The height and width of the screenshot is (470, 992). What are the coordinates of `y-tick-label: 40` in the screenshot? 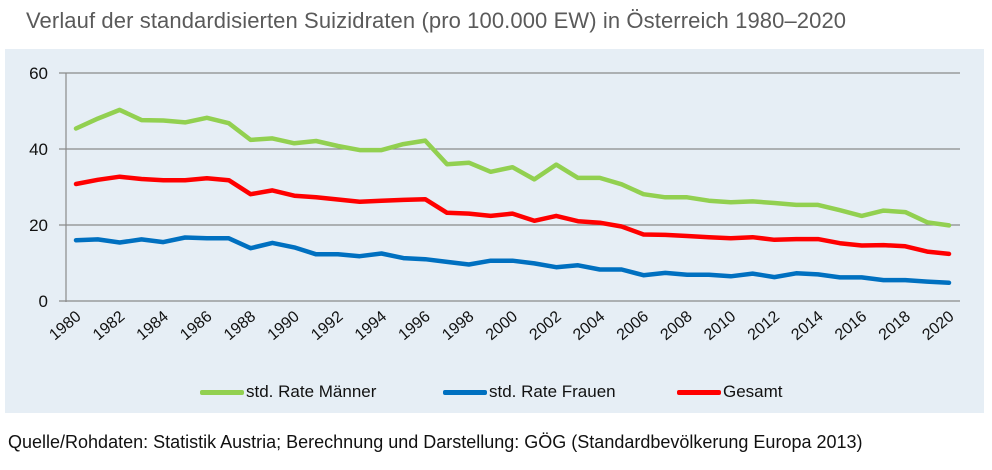 It's located at (38, 149).